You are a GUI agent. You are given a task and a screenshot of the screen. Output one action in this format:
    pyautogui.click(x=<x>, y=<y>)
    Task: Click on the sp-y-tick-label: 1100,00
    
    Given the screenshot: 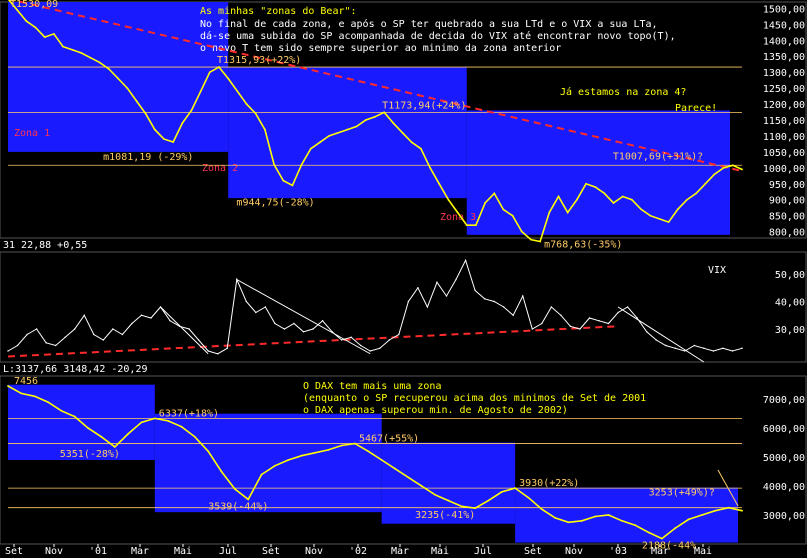 What is the action you would take?
    pyautogui.click(x=784, y=137)
    